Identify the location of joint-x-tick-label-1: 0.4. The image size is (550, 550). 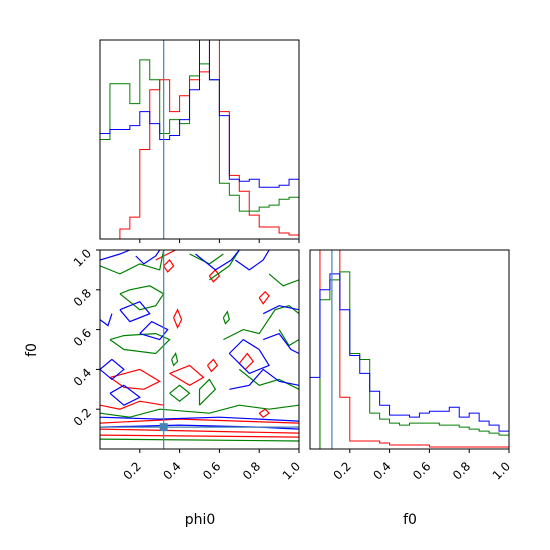
(171, 470).